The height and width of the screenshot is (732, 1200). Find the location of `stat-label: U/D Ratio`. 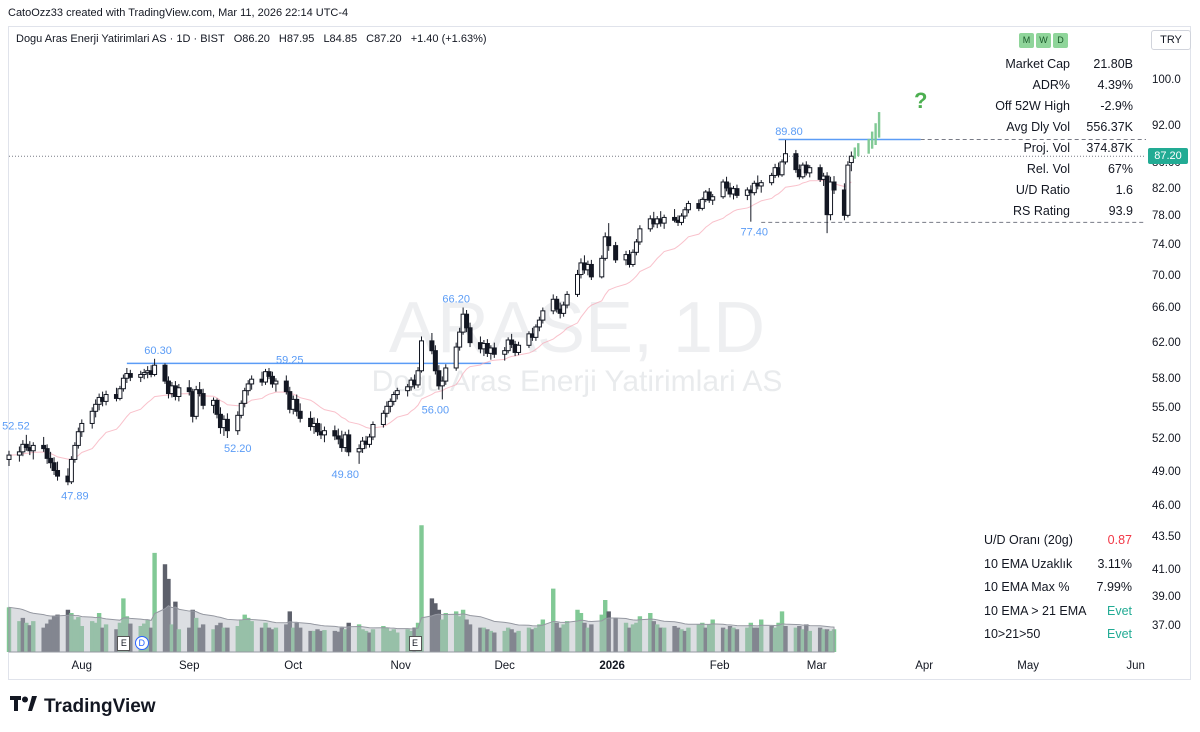

stat-label: U/D Ratio is located at coordinates (1042, 190).